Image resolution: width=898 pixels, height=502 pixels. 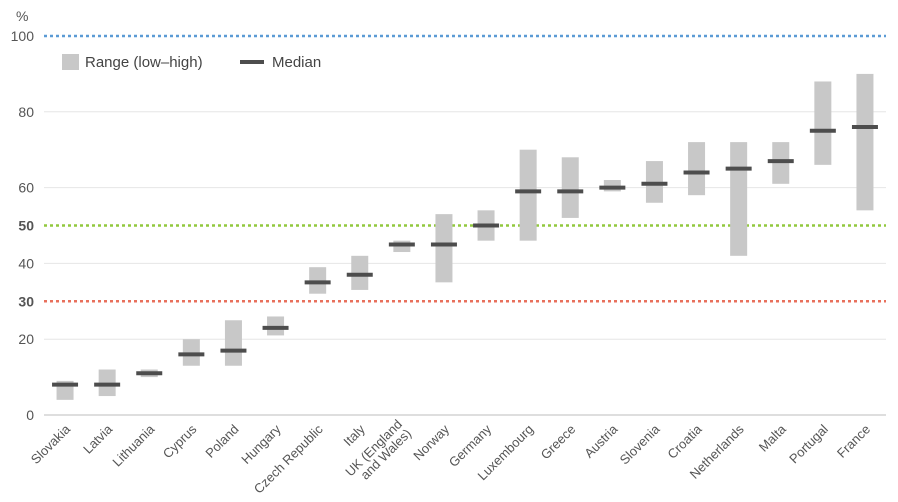 I want to click on y-tick-label: 80, so click(x=26, y=112).